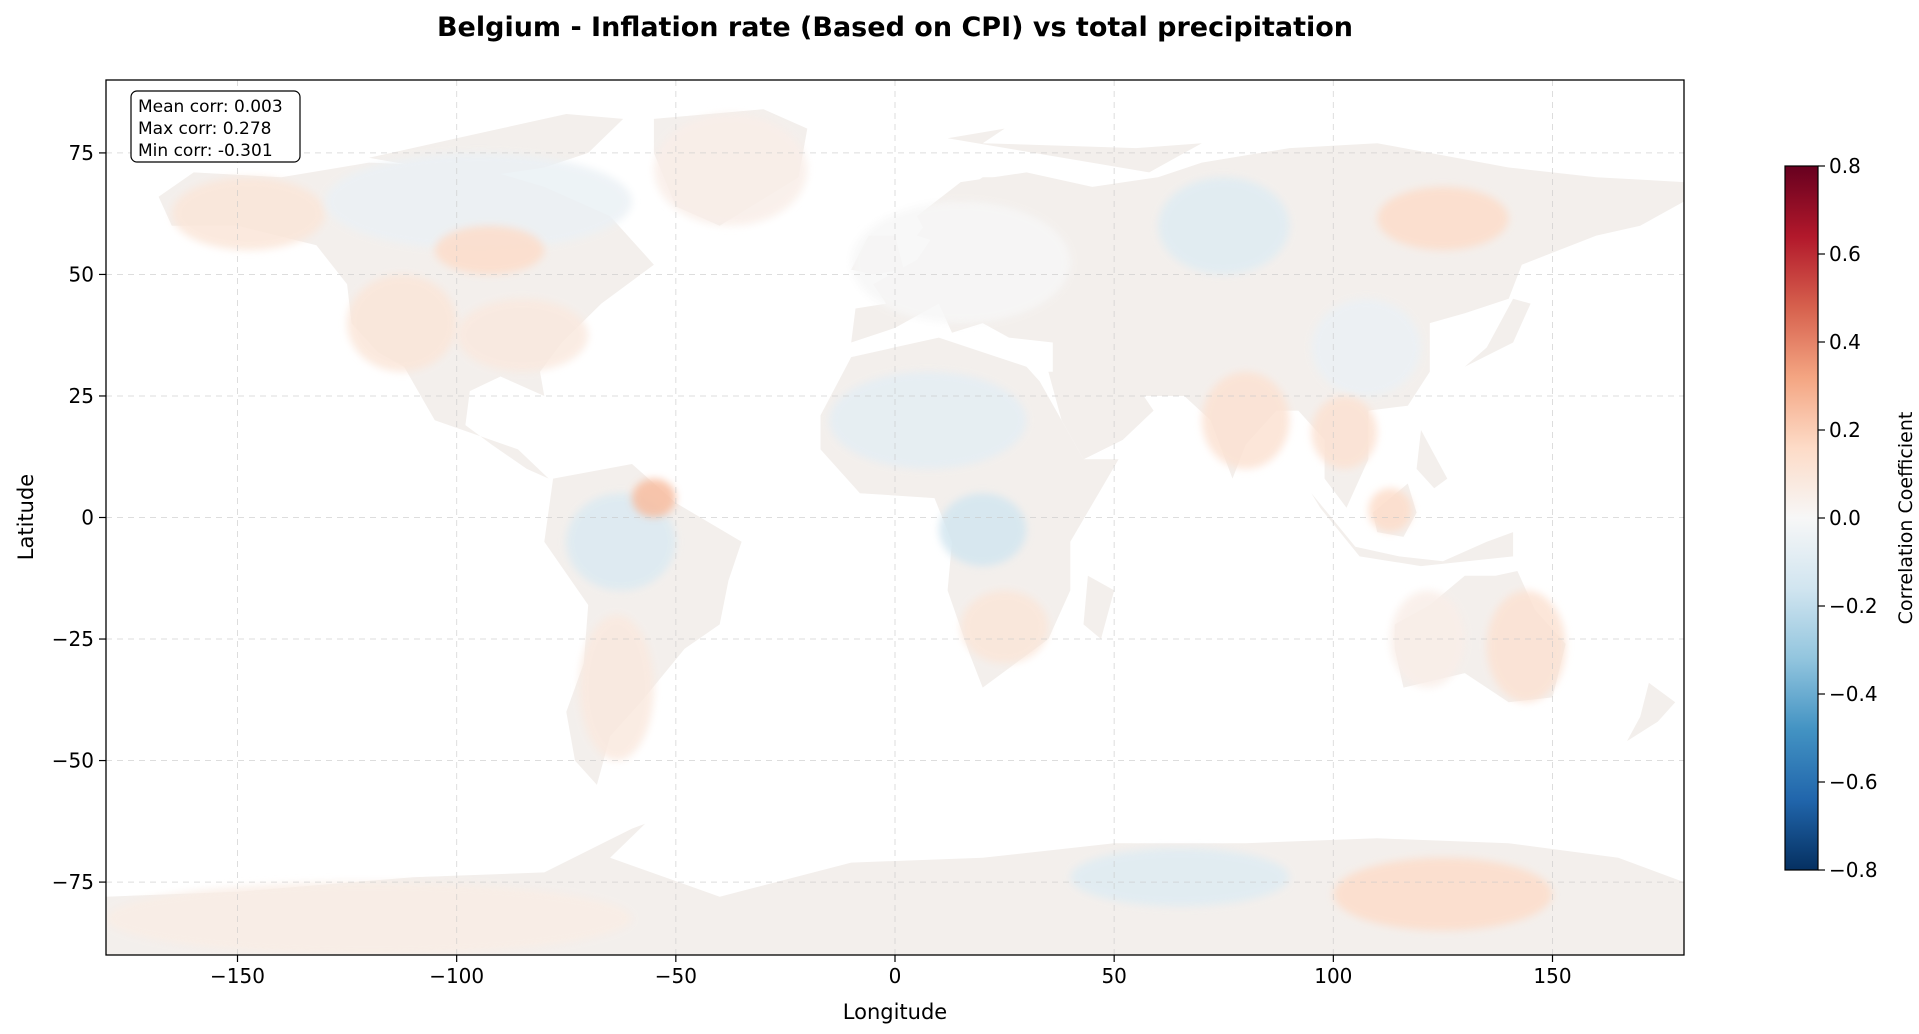 Image resolution: width=1919 pixels, height=1034 pixels. Describe the element at coordinates (81, 396) in the screenshot. I see `y-tick-label: 25` at that location.